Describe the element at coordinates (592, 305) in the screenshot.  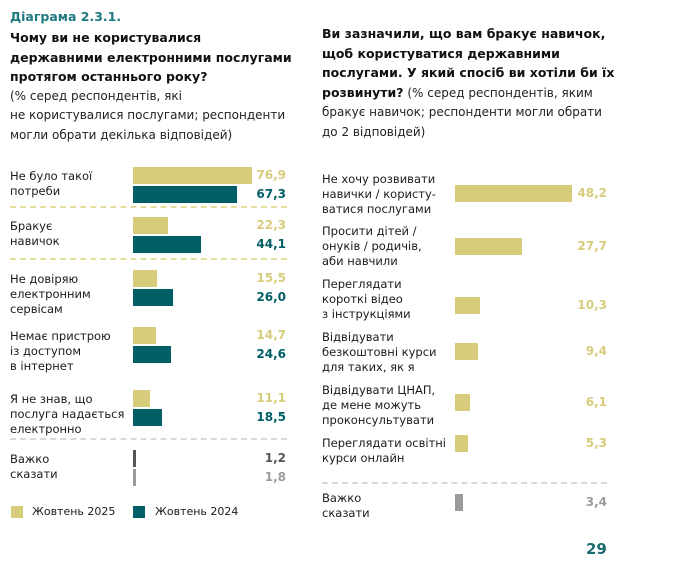
I see `value-label: 10,3` at that location.